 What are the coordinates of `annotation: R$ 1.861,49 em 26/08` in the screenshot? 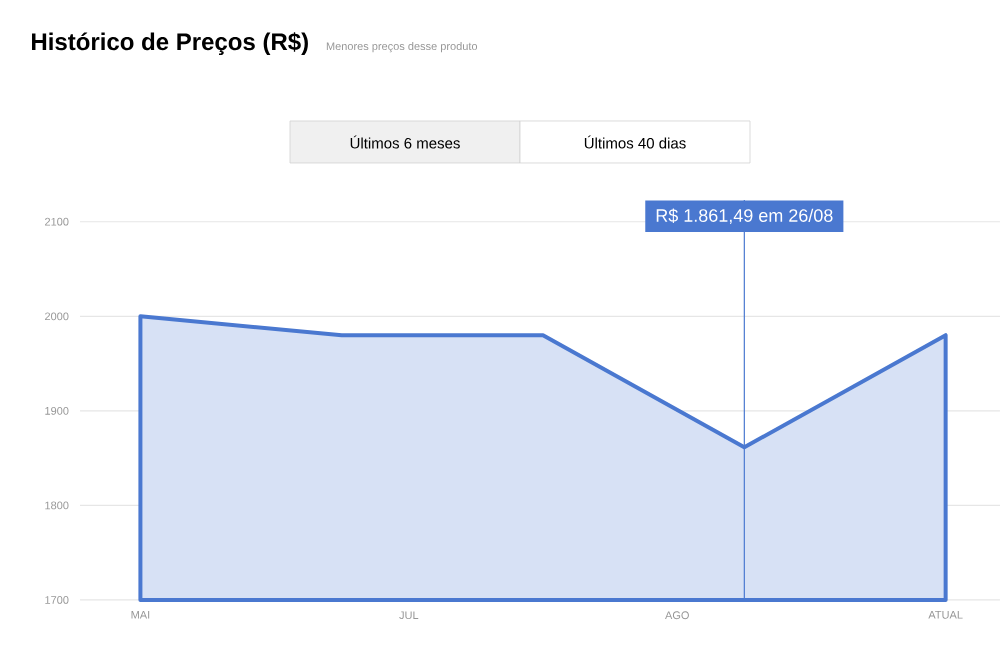 It's located at (744, 216).